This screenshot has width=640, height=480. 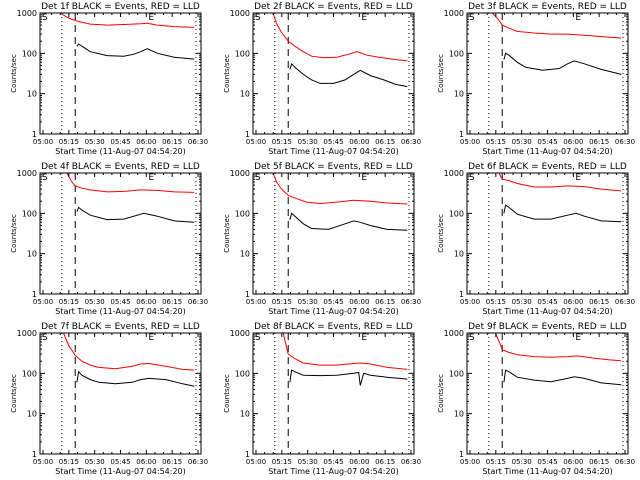 What do you see at coordinates (32, 414) in the screenshot?
I see `y-tick-label: 10` at bounding box center [32, 414].